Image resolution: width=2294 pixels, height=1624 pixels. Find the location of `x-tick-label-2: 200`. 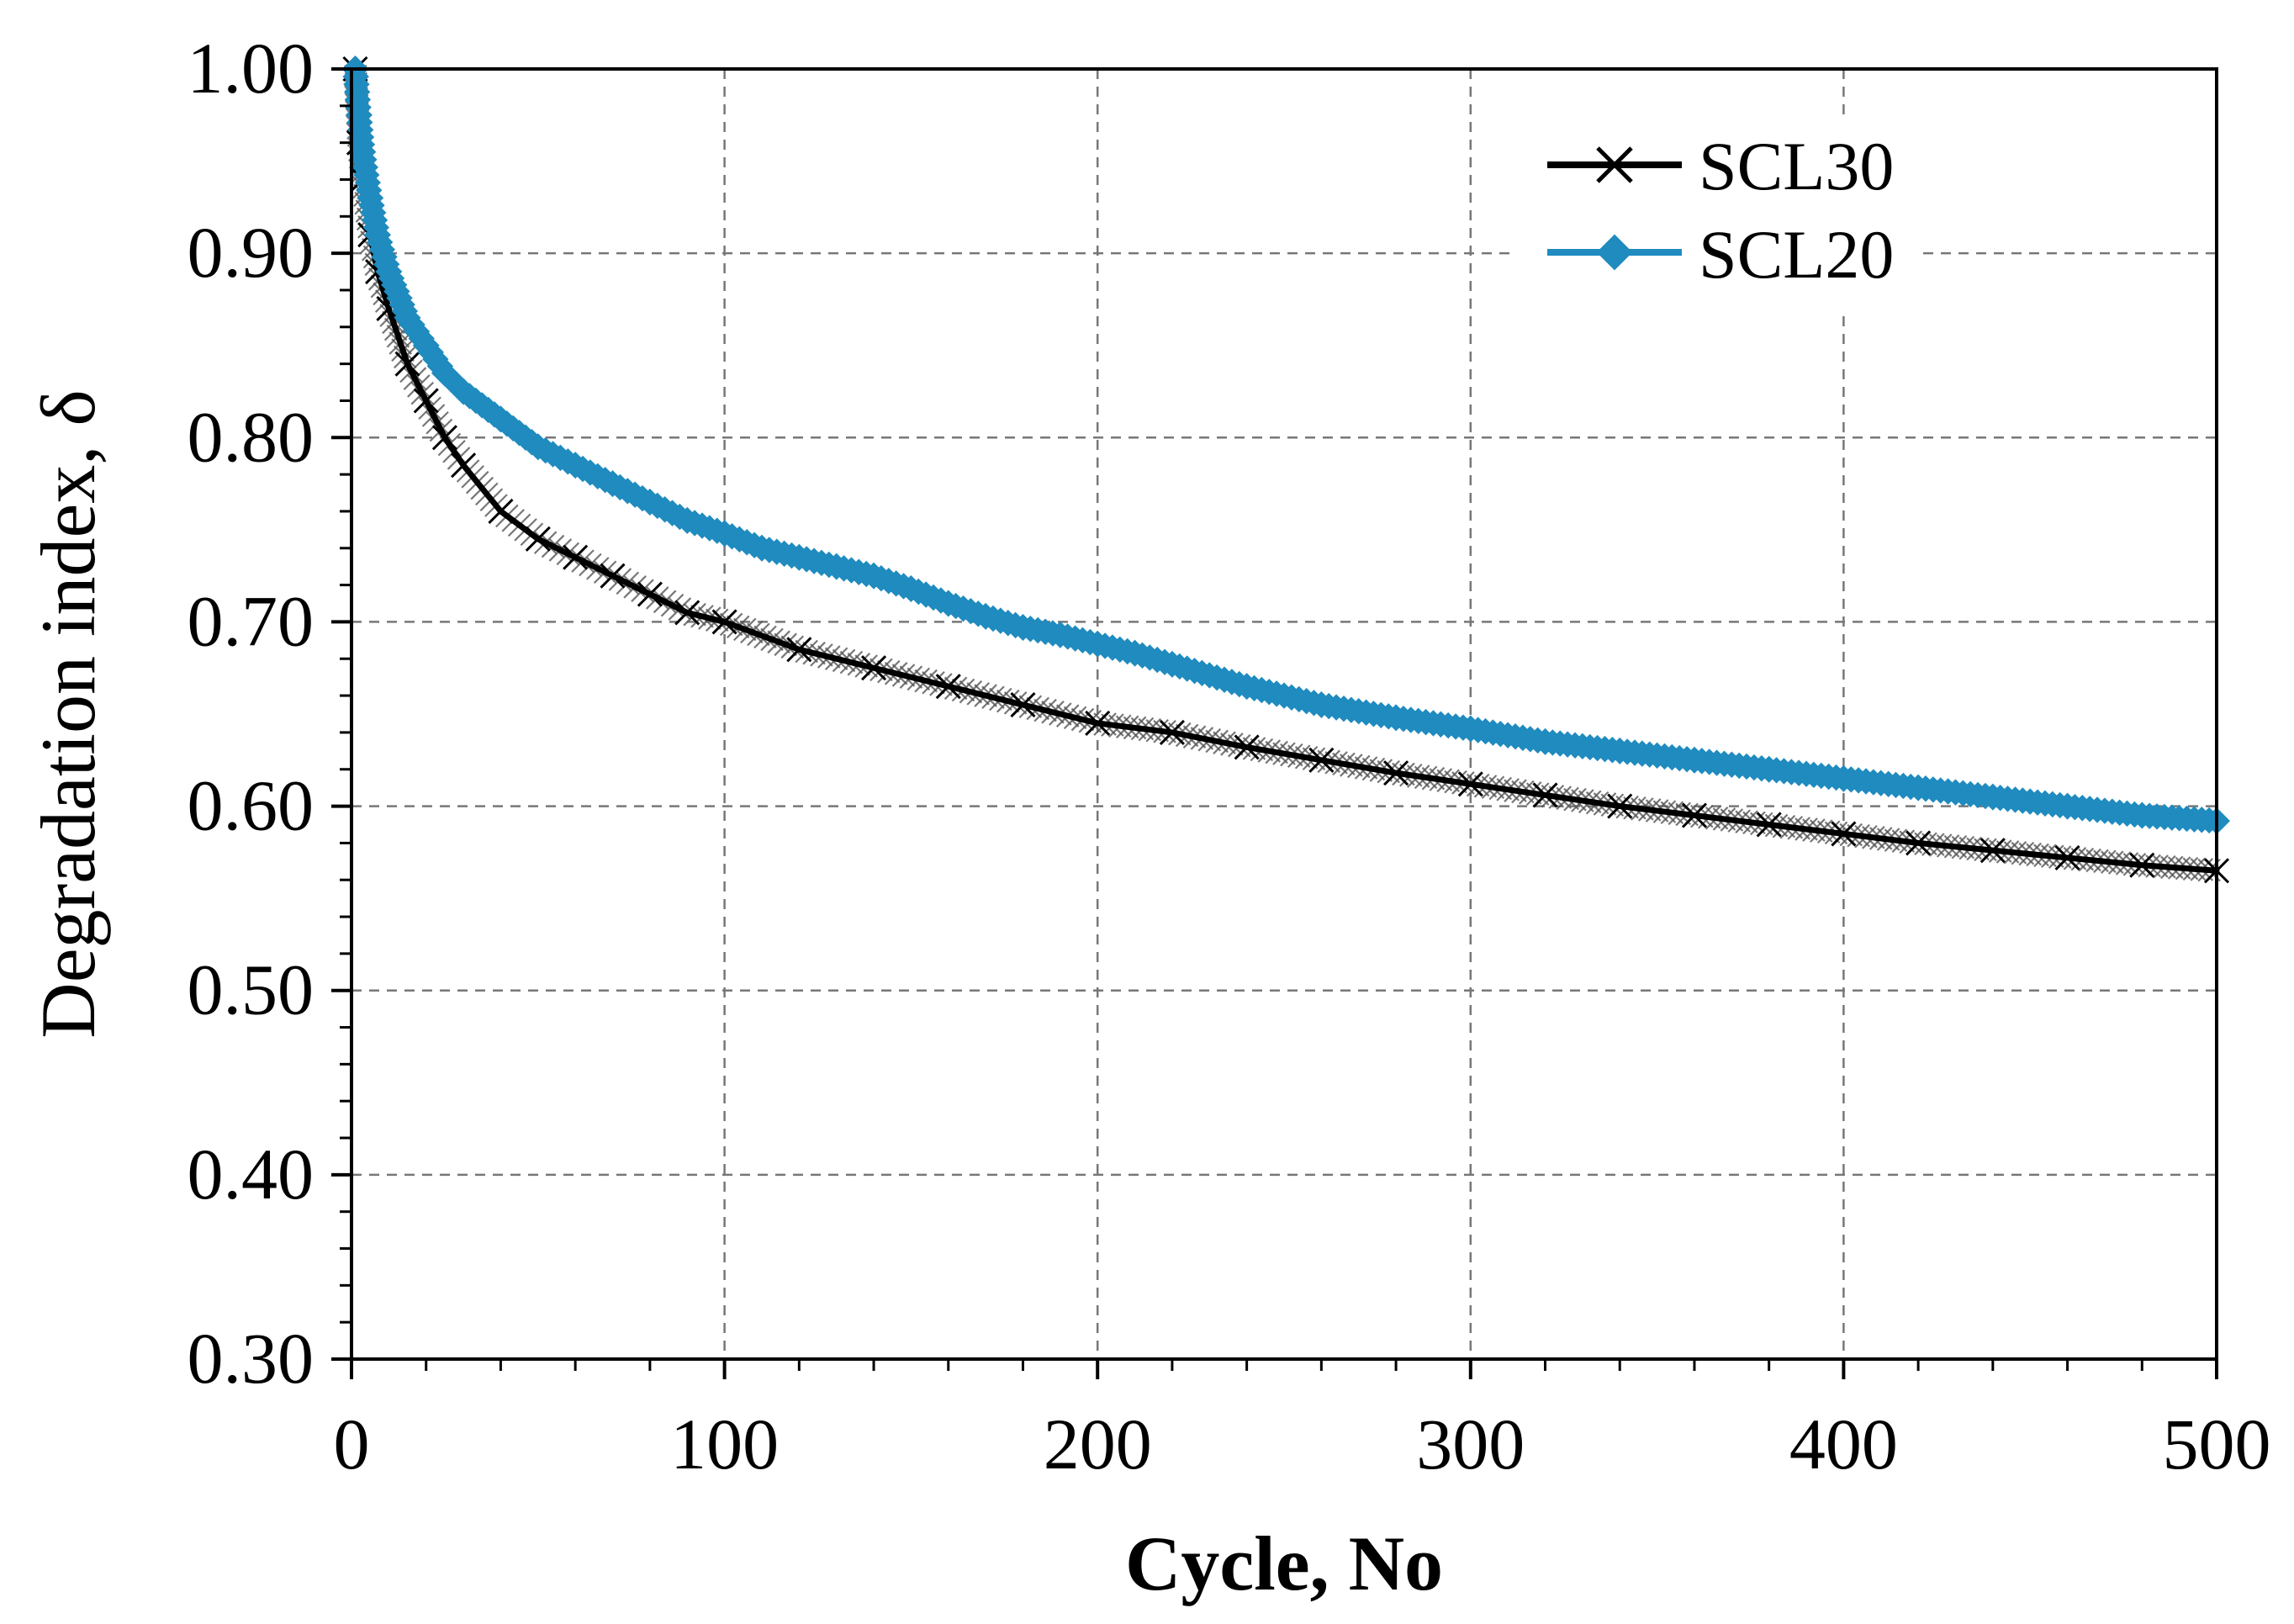

x-tick-label-2: 200 is located at coordinates (1098, 1444).